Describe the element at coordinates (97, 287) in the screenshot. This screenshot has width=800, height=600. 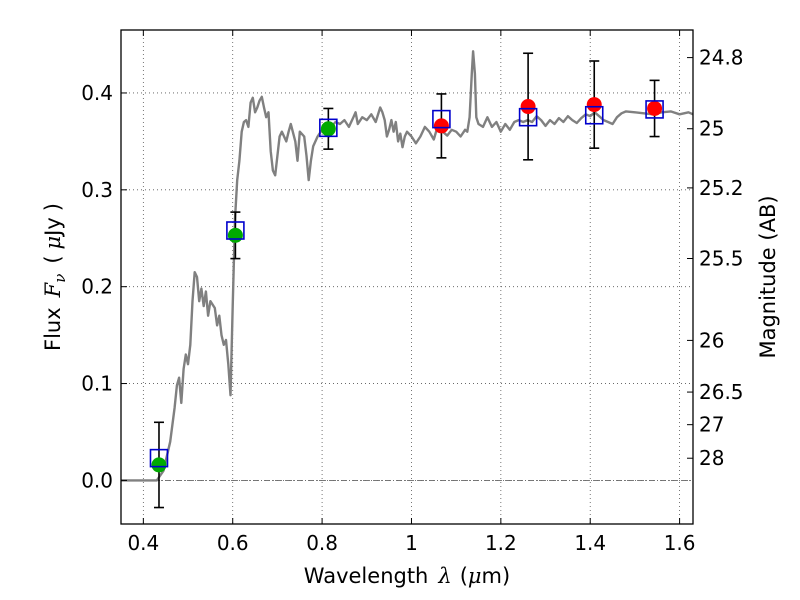
I see `y-tick-label: 0.2` at that location.